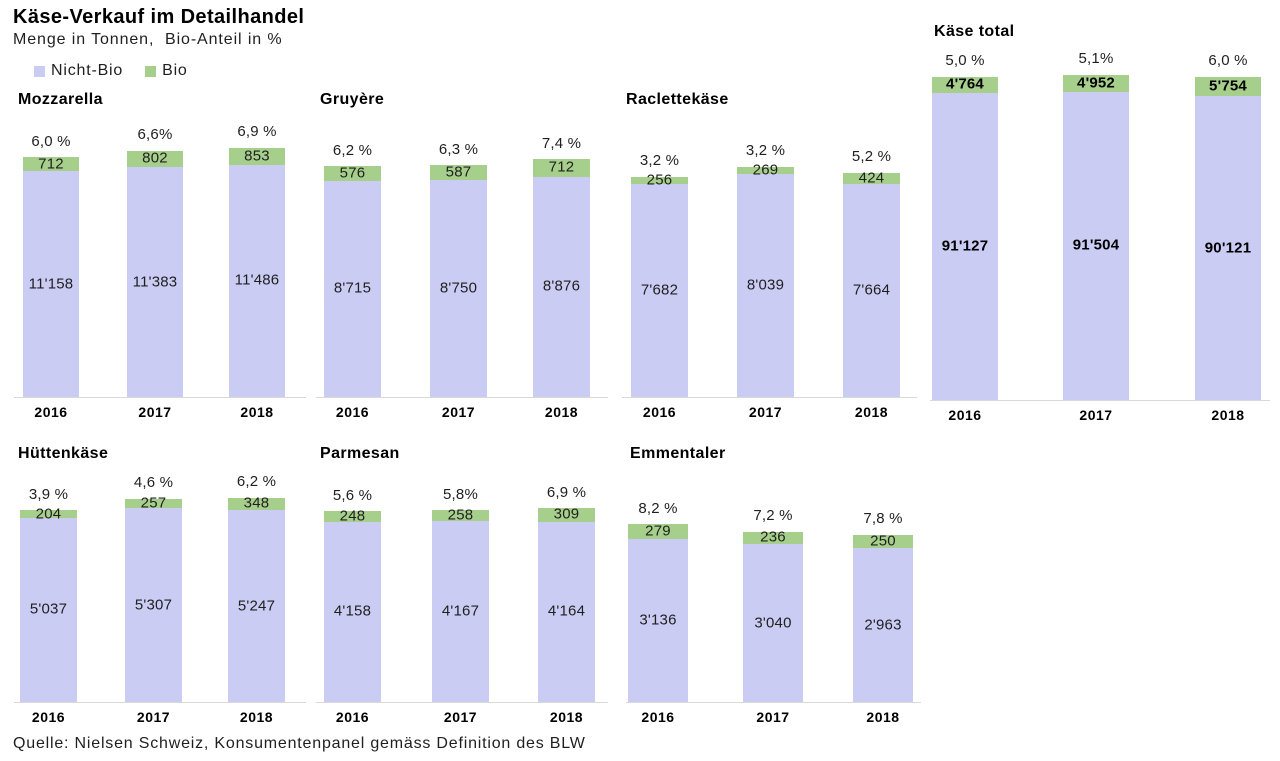 Image resolution: width=1280 pixels, height=761 pixels. Describe the element at coordinates (352, 173) in the screenshot. I see `bio-value-label: 576` at that location.